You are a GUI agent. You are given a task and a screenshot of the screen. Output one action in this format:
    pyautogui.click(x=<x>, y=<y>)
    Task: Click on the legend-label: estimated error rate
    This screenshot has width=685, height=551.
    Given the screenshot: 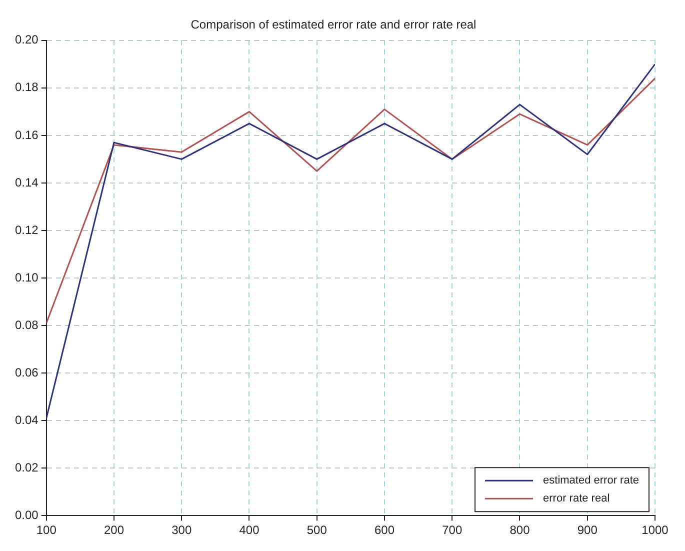 What is the action you would take?
    pyautogui.click(x=591, y=480)
    